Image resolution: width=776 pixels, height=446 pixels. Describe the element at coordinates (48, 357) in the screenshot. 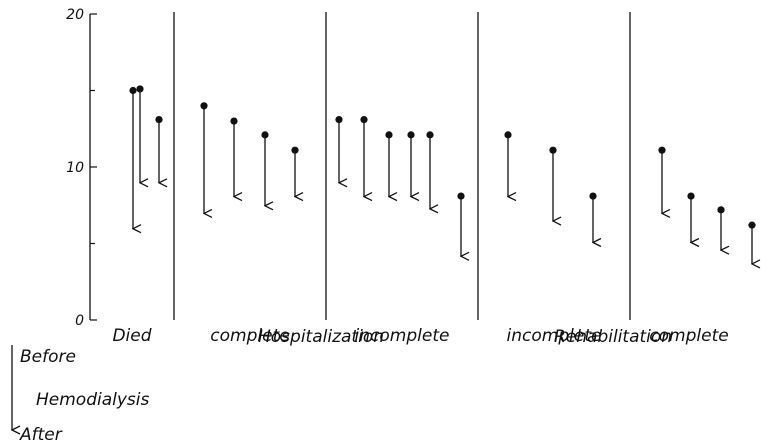

I see `legend-before: Before` at that location.